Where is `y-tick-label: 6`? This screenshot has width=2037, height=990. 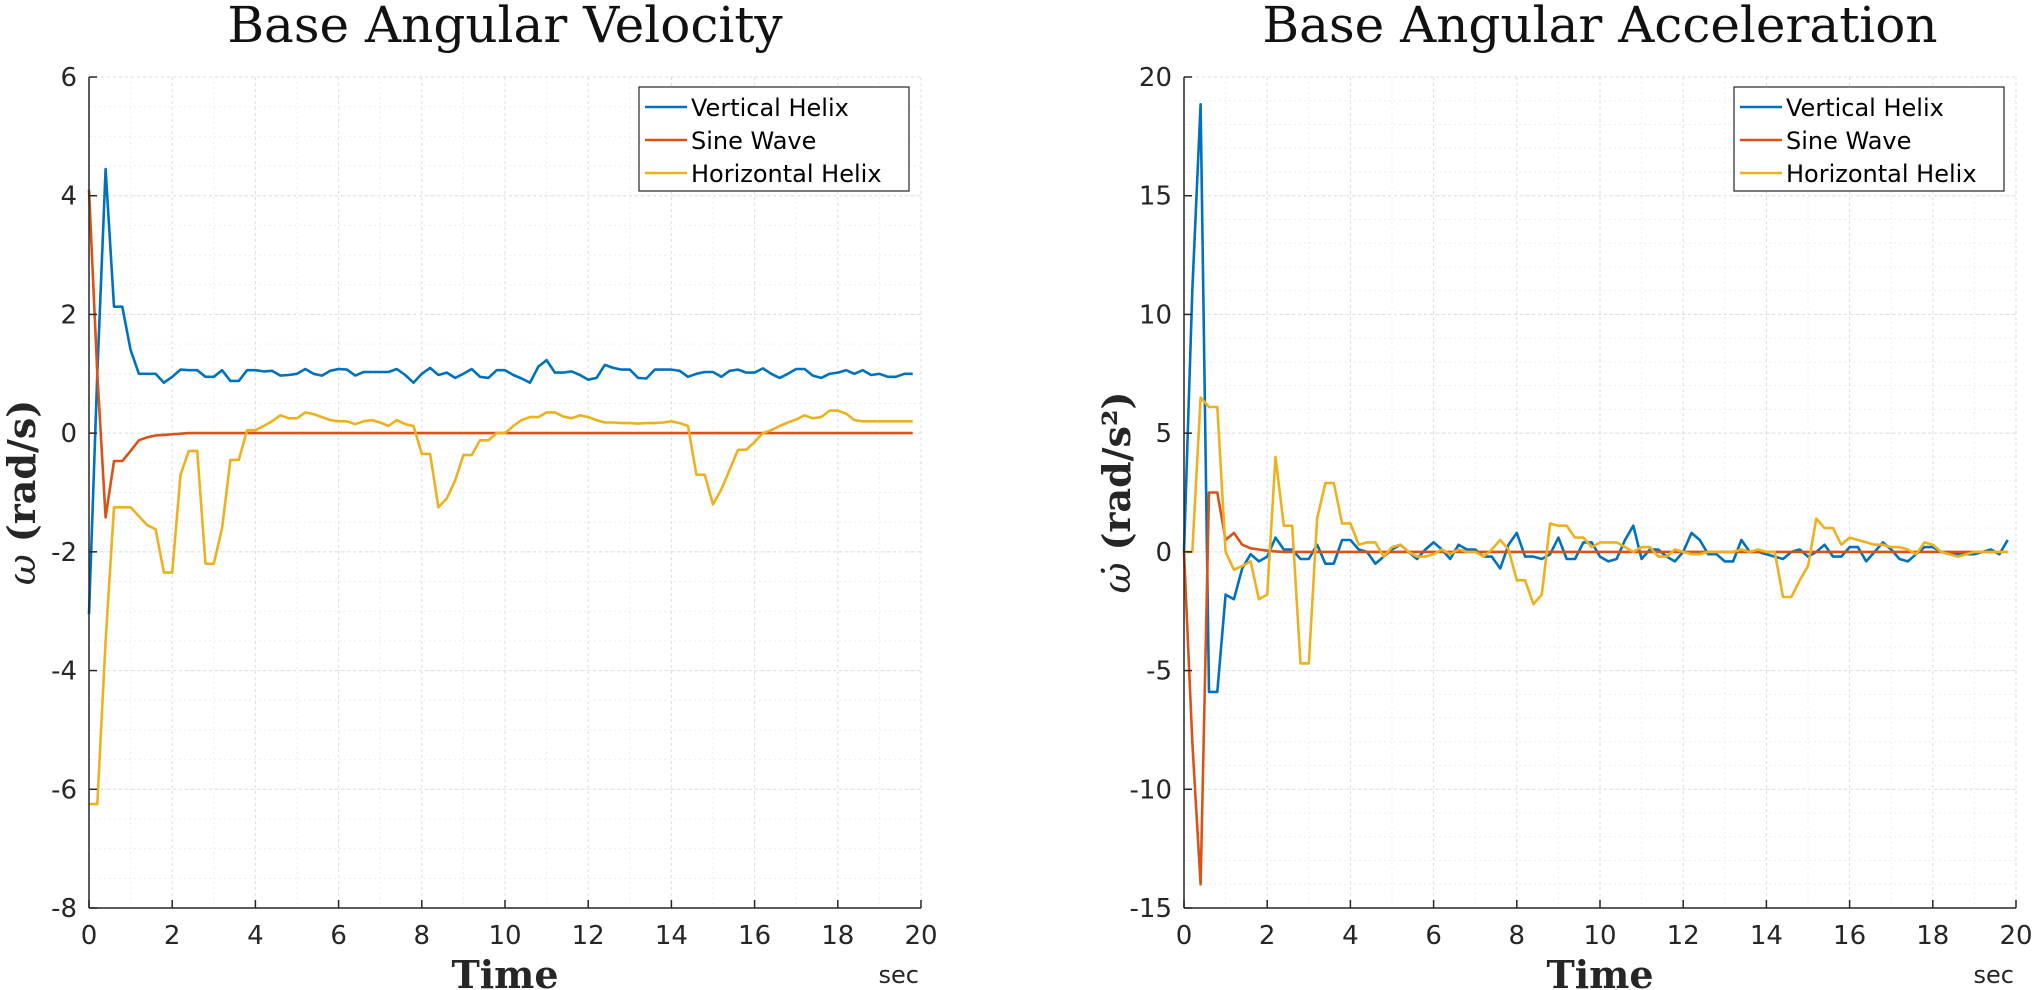 y-tick-label: 6 is located at coordinates (68, 78).